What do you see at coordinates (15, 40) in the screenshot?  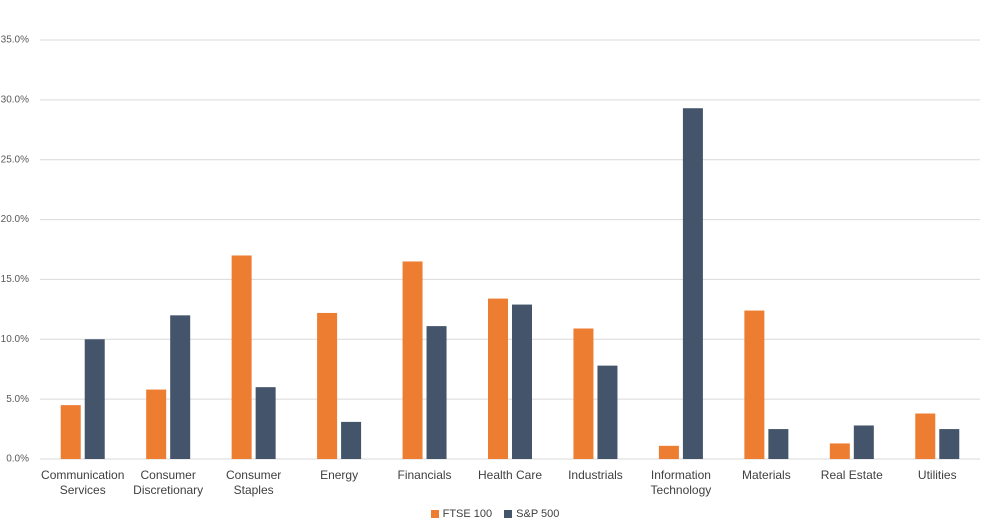 I see `y-tick-label: 35.0%` at bounding box center [15, 40].